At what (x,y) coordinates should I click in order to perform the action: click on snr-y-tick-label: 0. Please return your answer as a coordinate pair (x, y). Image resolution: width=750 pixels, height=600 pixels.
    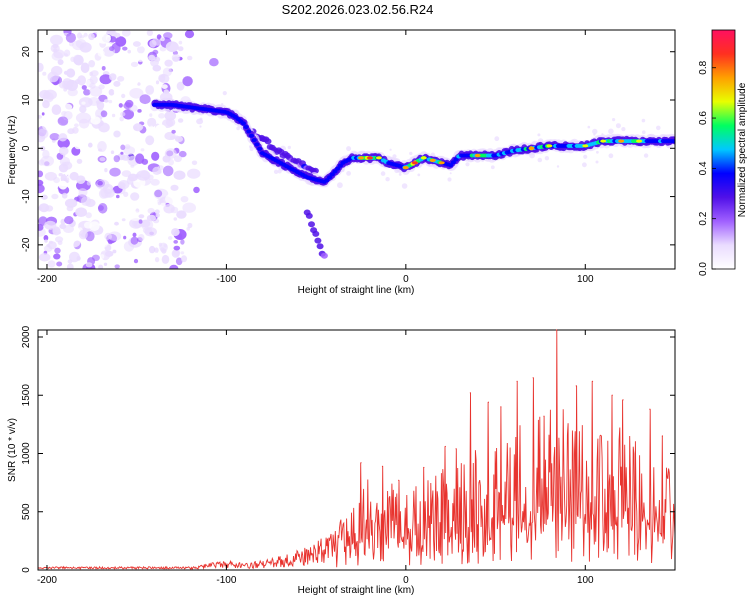
    Looking at the image, I should click on (26, 570).